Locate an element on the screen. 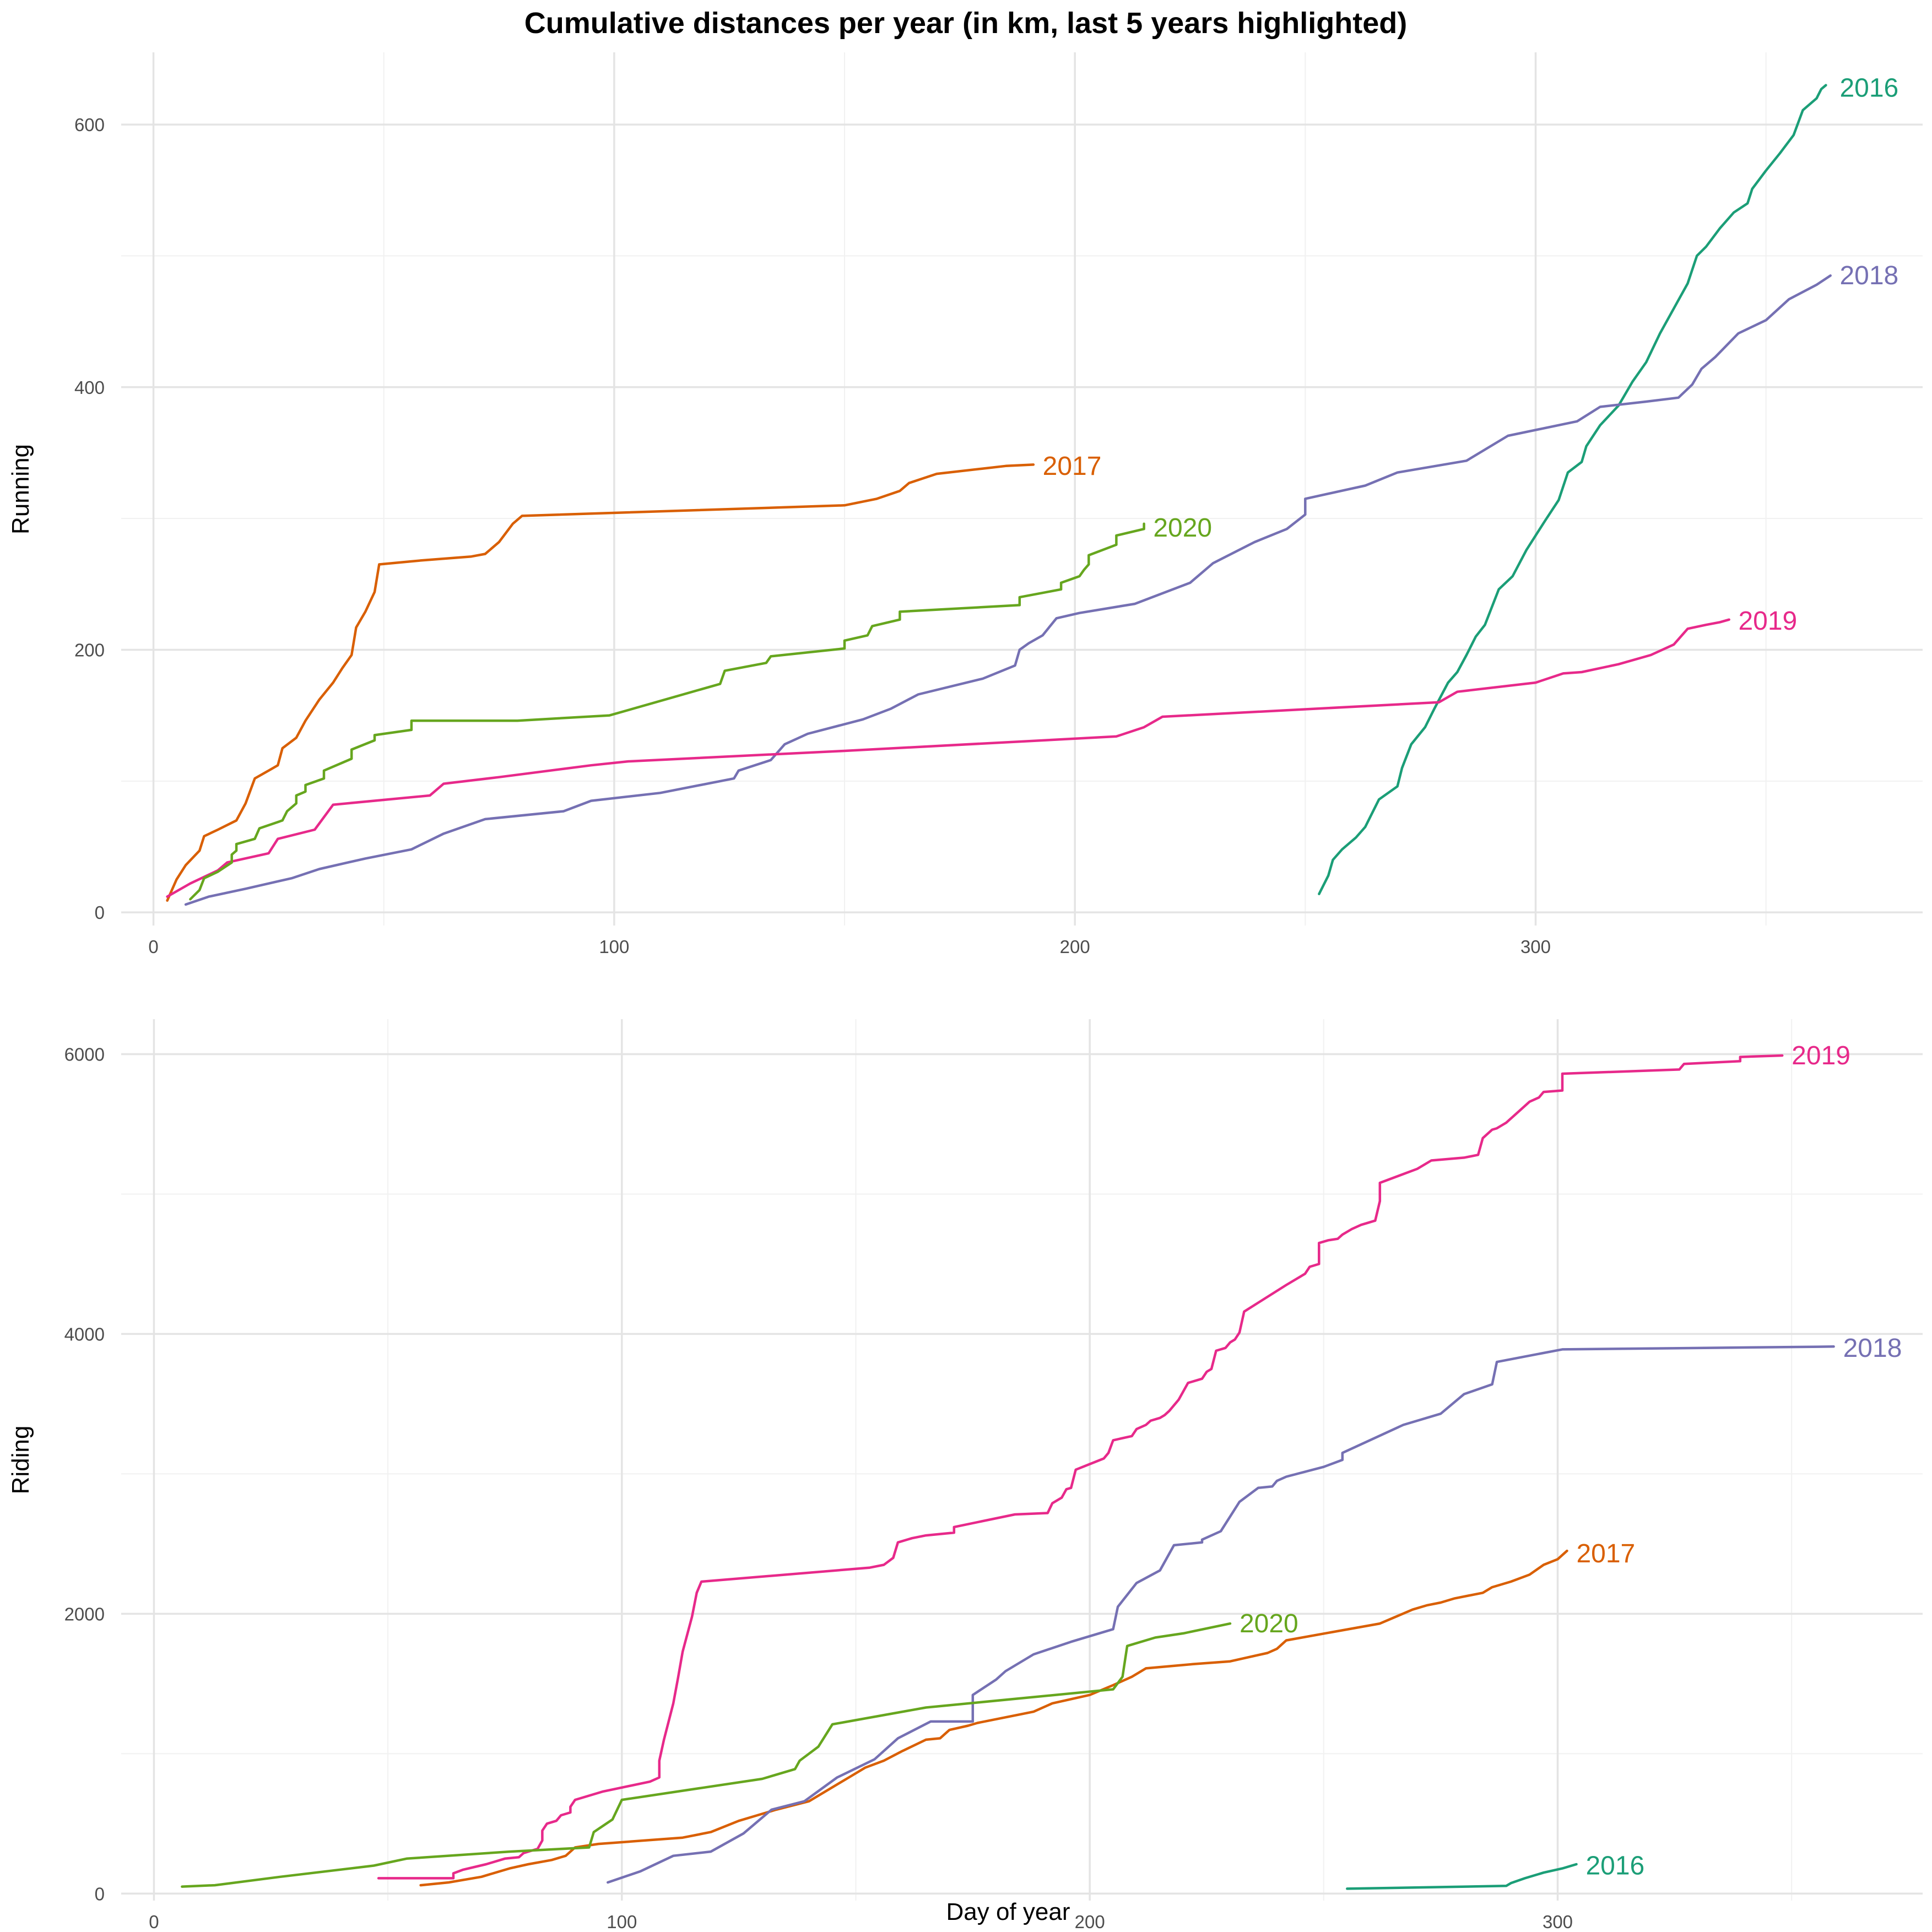  riding-y-tick-label: 4000 is located at coordinates (85, 1334).